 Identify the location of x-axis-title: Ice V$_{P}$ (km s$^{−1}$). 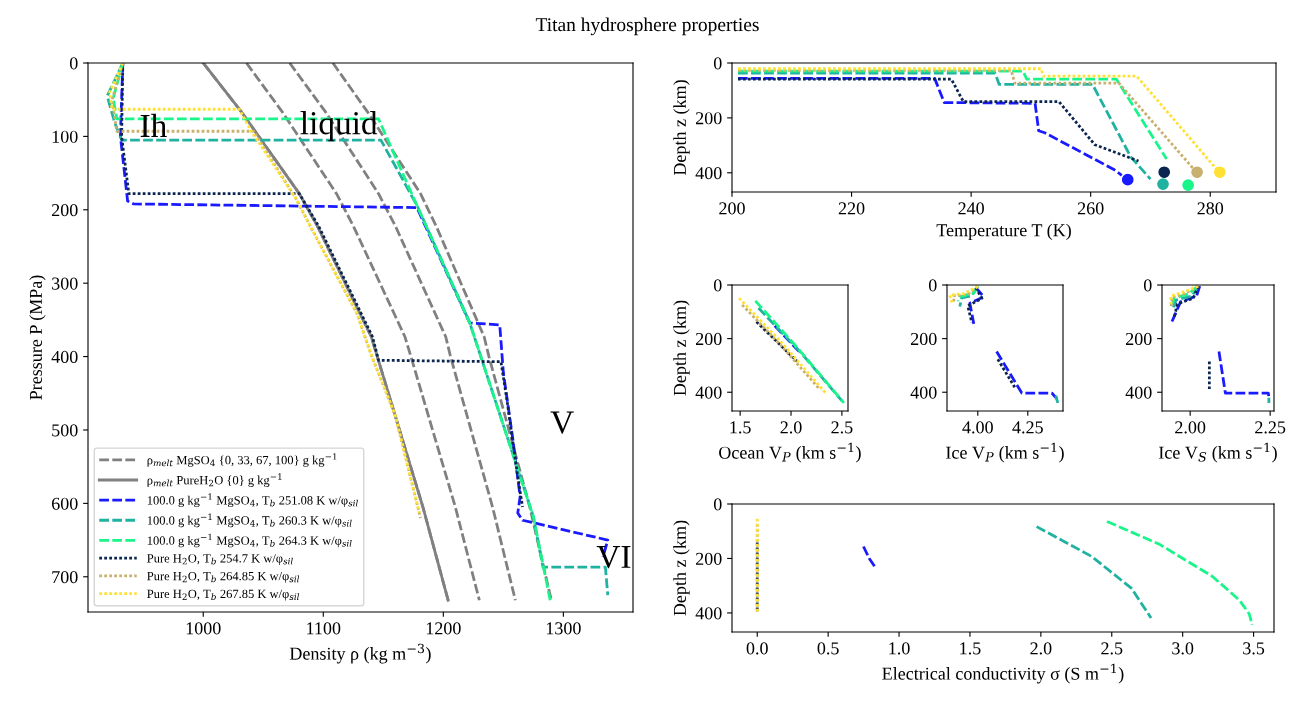
(1005, 452).